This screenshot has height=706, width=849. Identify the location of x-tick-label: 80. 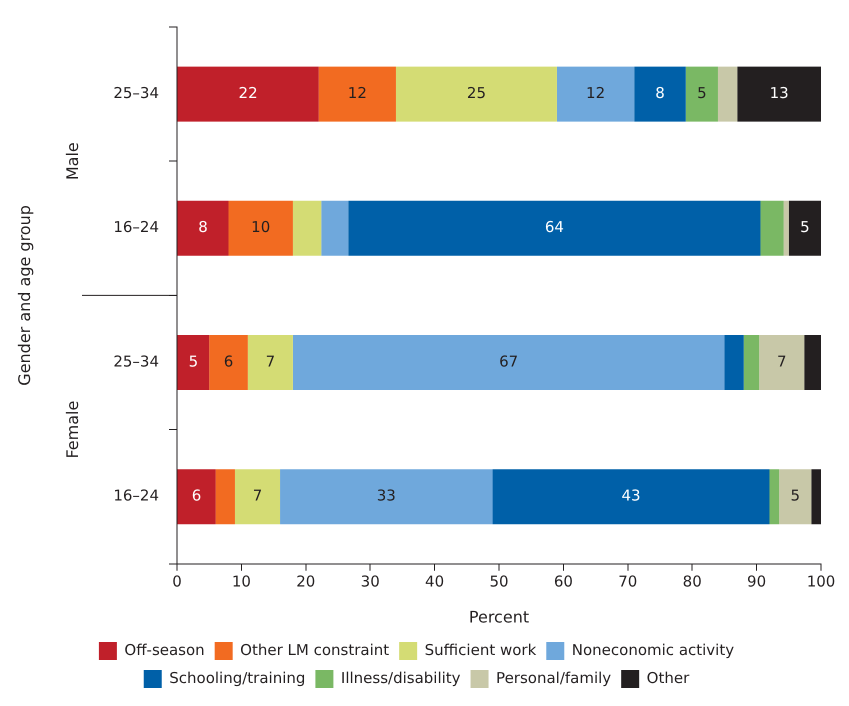
(692, 581).